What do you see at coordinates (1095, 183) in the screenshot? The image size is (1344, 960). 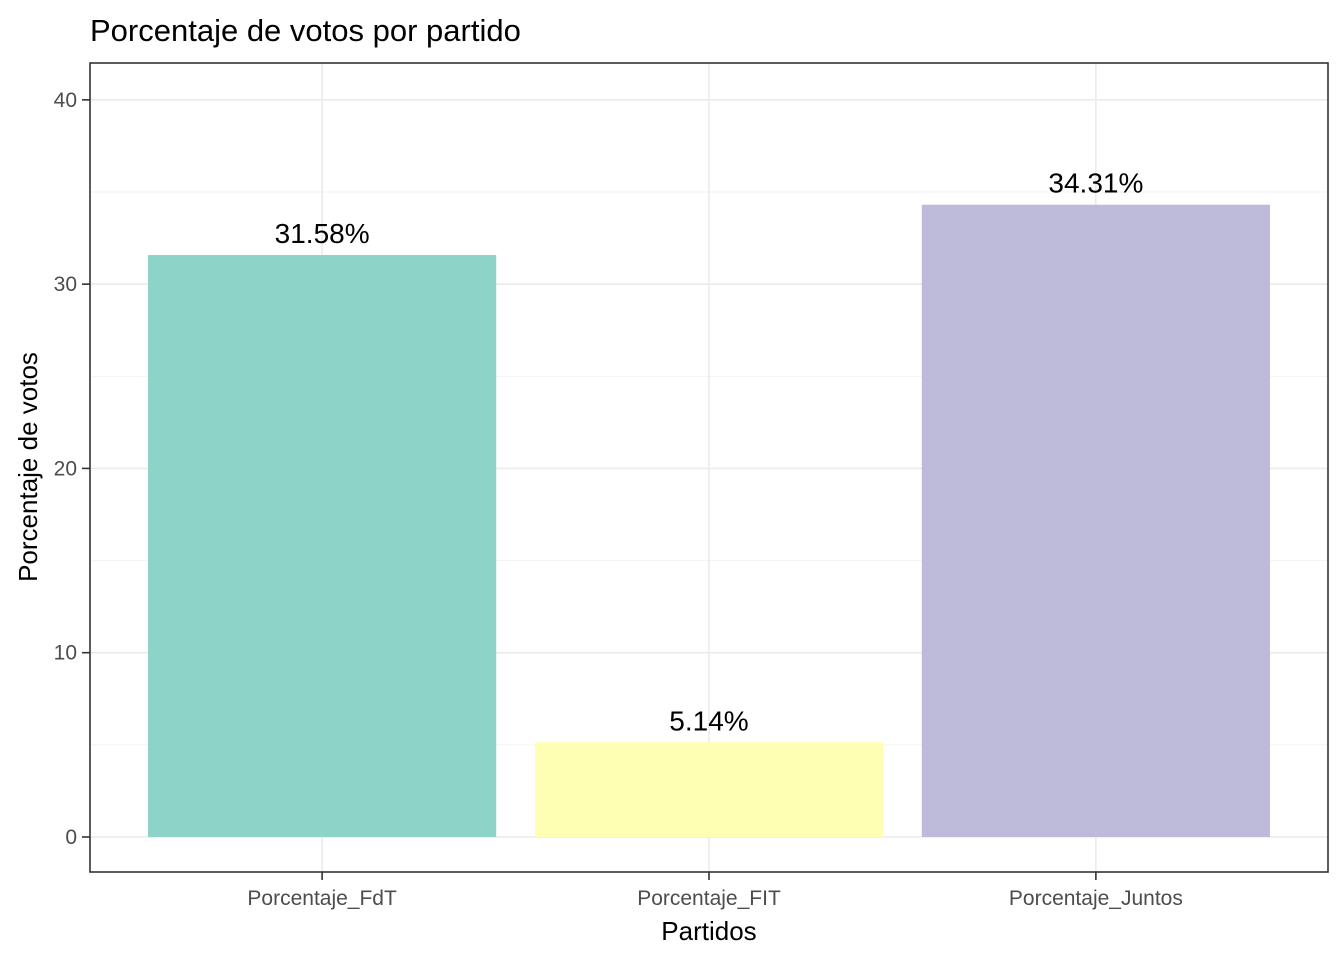 I see `bar-value-label: 34.31%` at bounding box center [1095, 183].